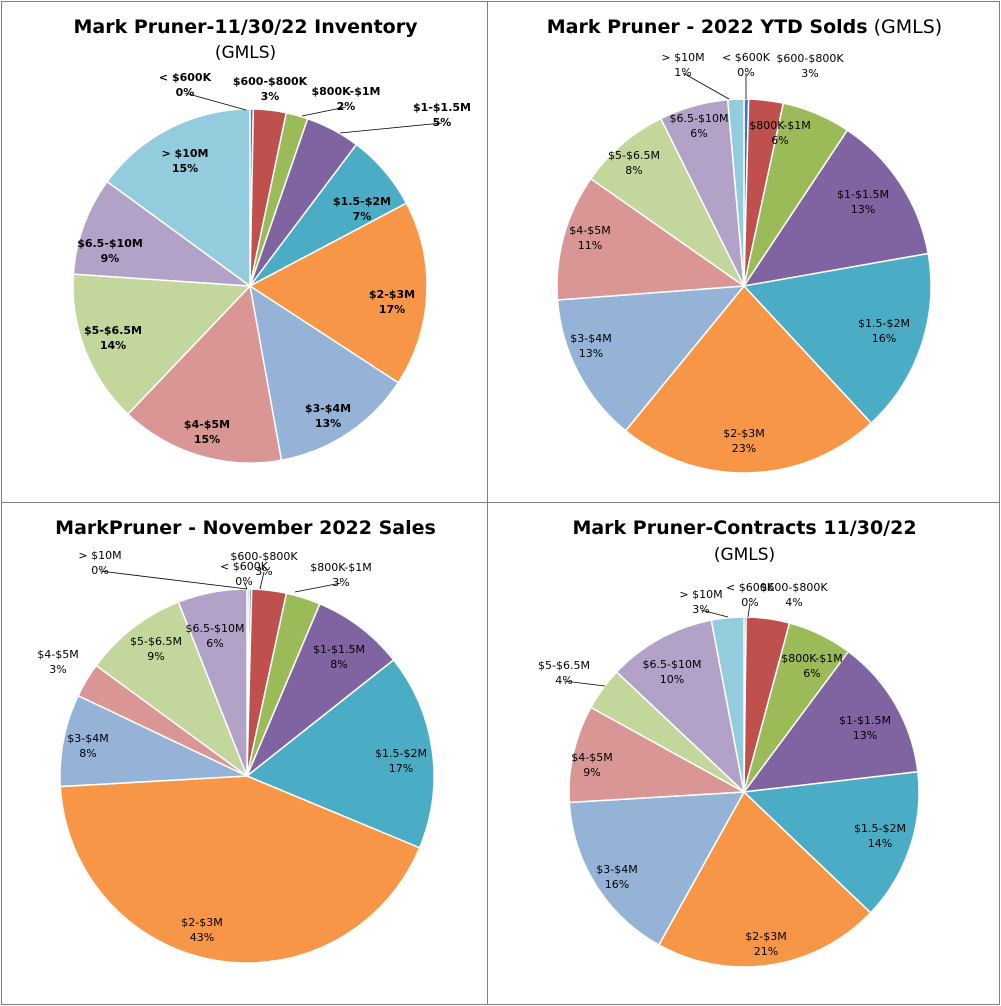 This screenshot has height=1006, width=1001. What do you see at coordinates (339, 657) in the screenshot?
I see `slice-label-1-1-5m: $1-$1.5M 8%` at bounding box center [339, 657].